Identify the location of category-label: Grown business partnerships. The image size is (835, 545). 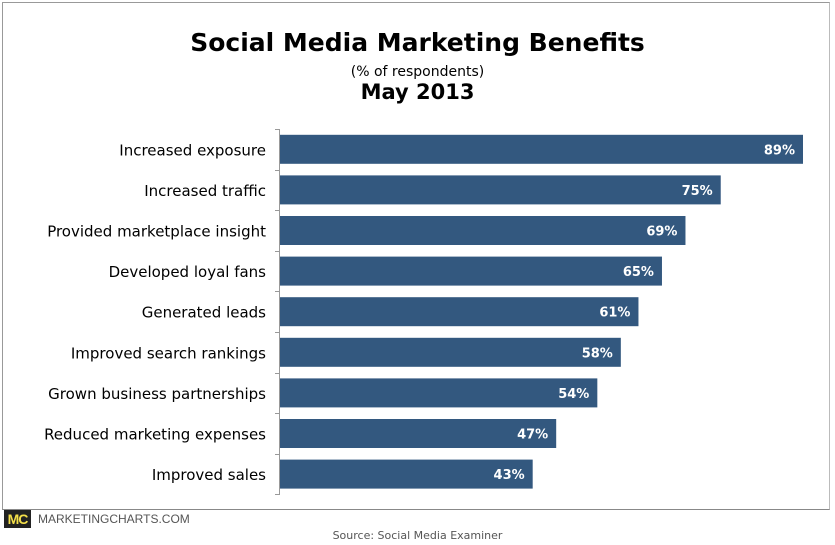
(157, 394).